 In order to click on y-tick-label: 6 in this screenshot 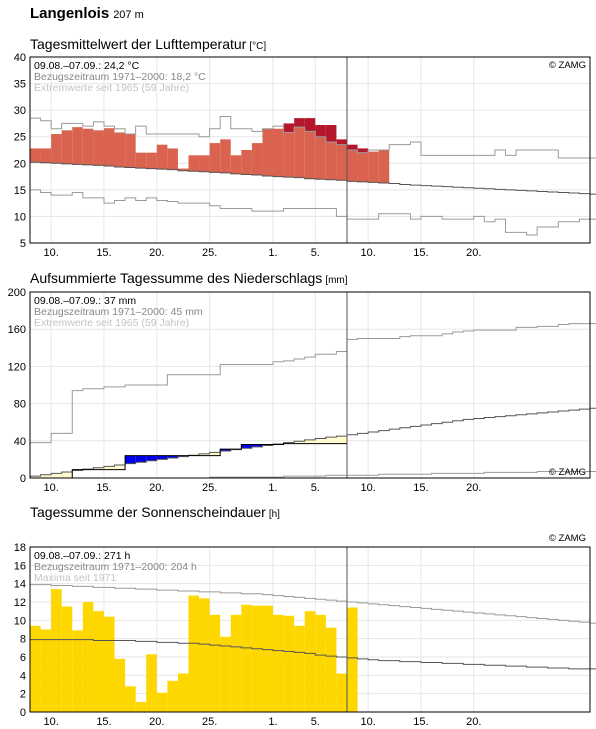, I will do `click(23, 658)`.